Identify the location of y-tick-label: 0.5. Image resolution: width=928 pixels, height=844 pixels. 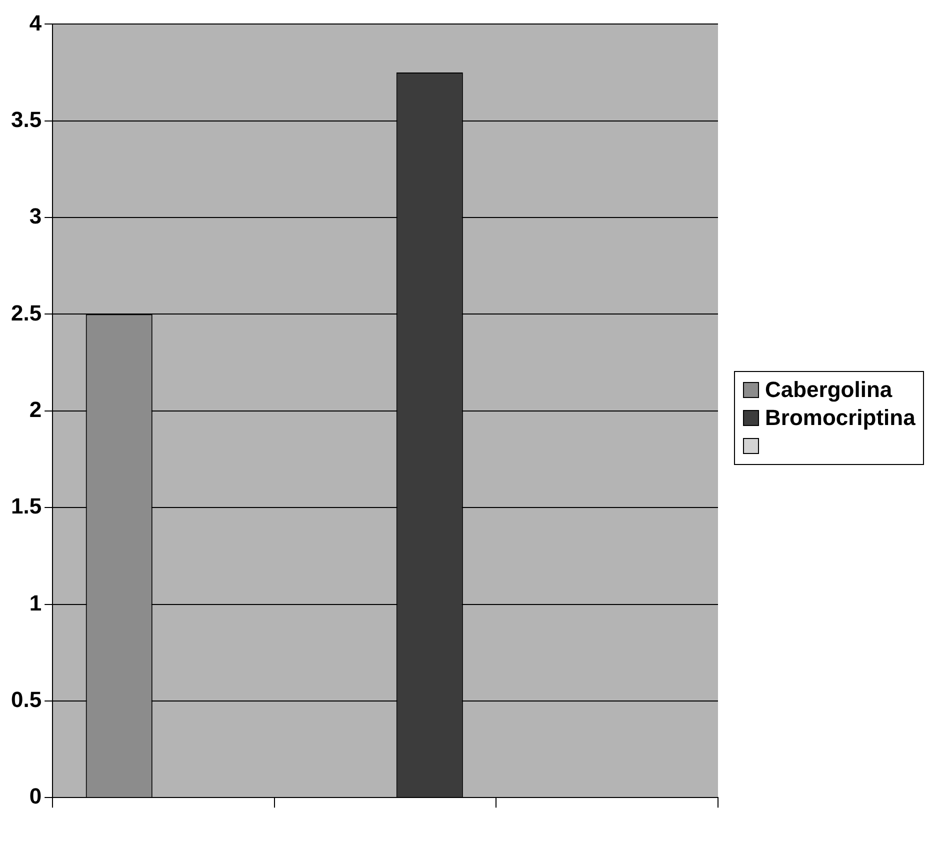
(26, 699).